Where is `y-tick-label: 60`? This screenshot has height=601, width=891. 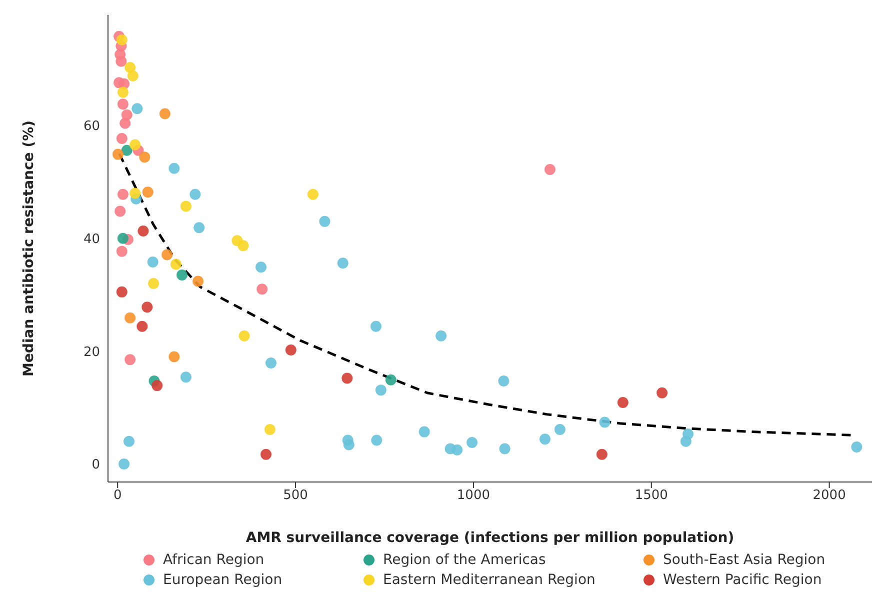
y-tick-label: 60 is located at coordinates (91, 126).